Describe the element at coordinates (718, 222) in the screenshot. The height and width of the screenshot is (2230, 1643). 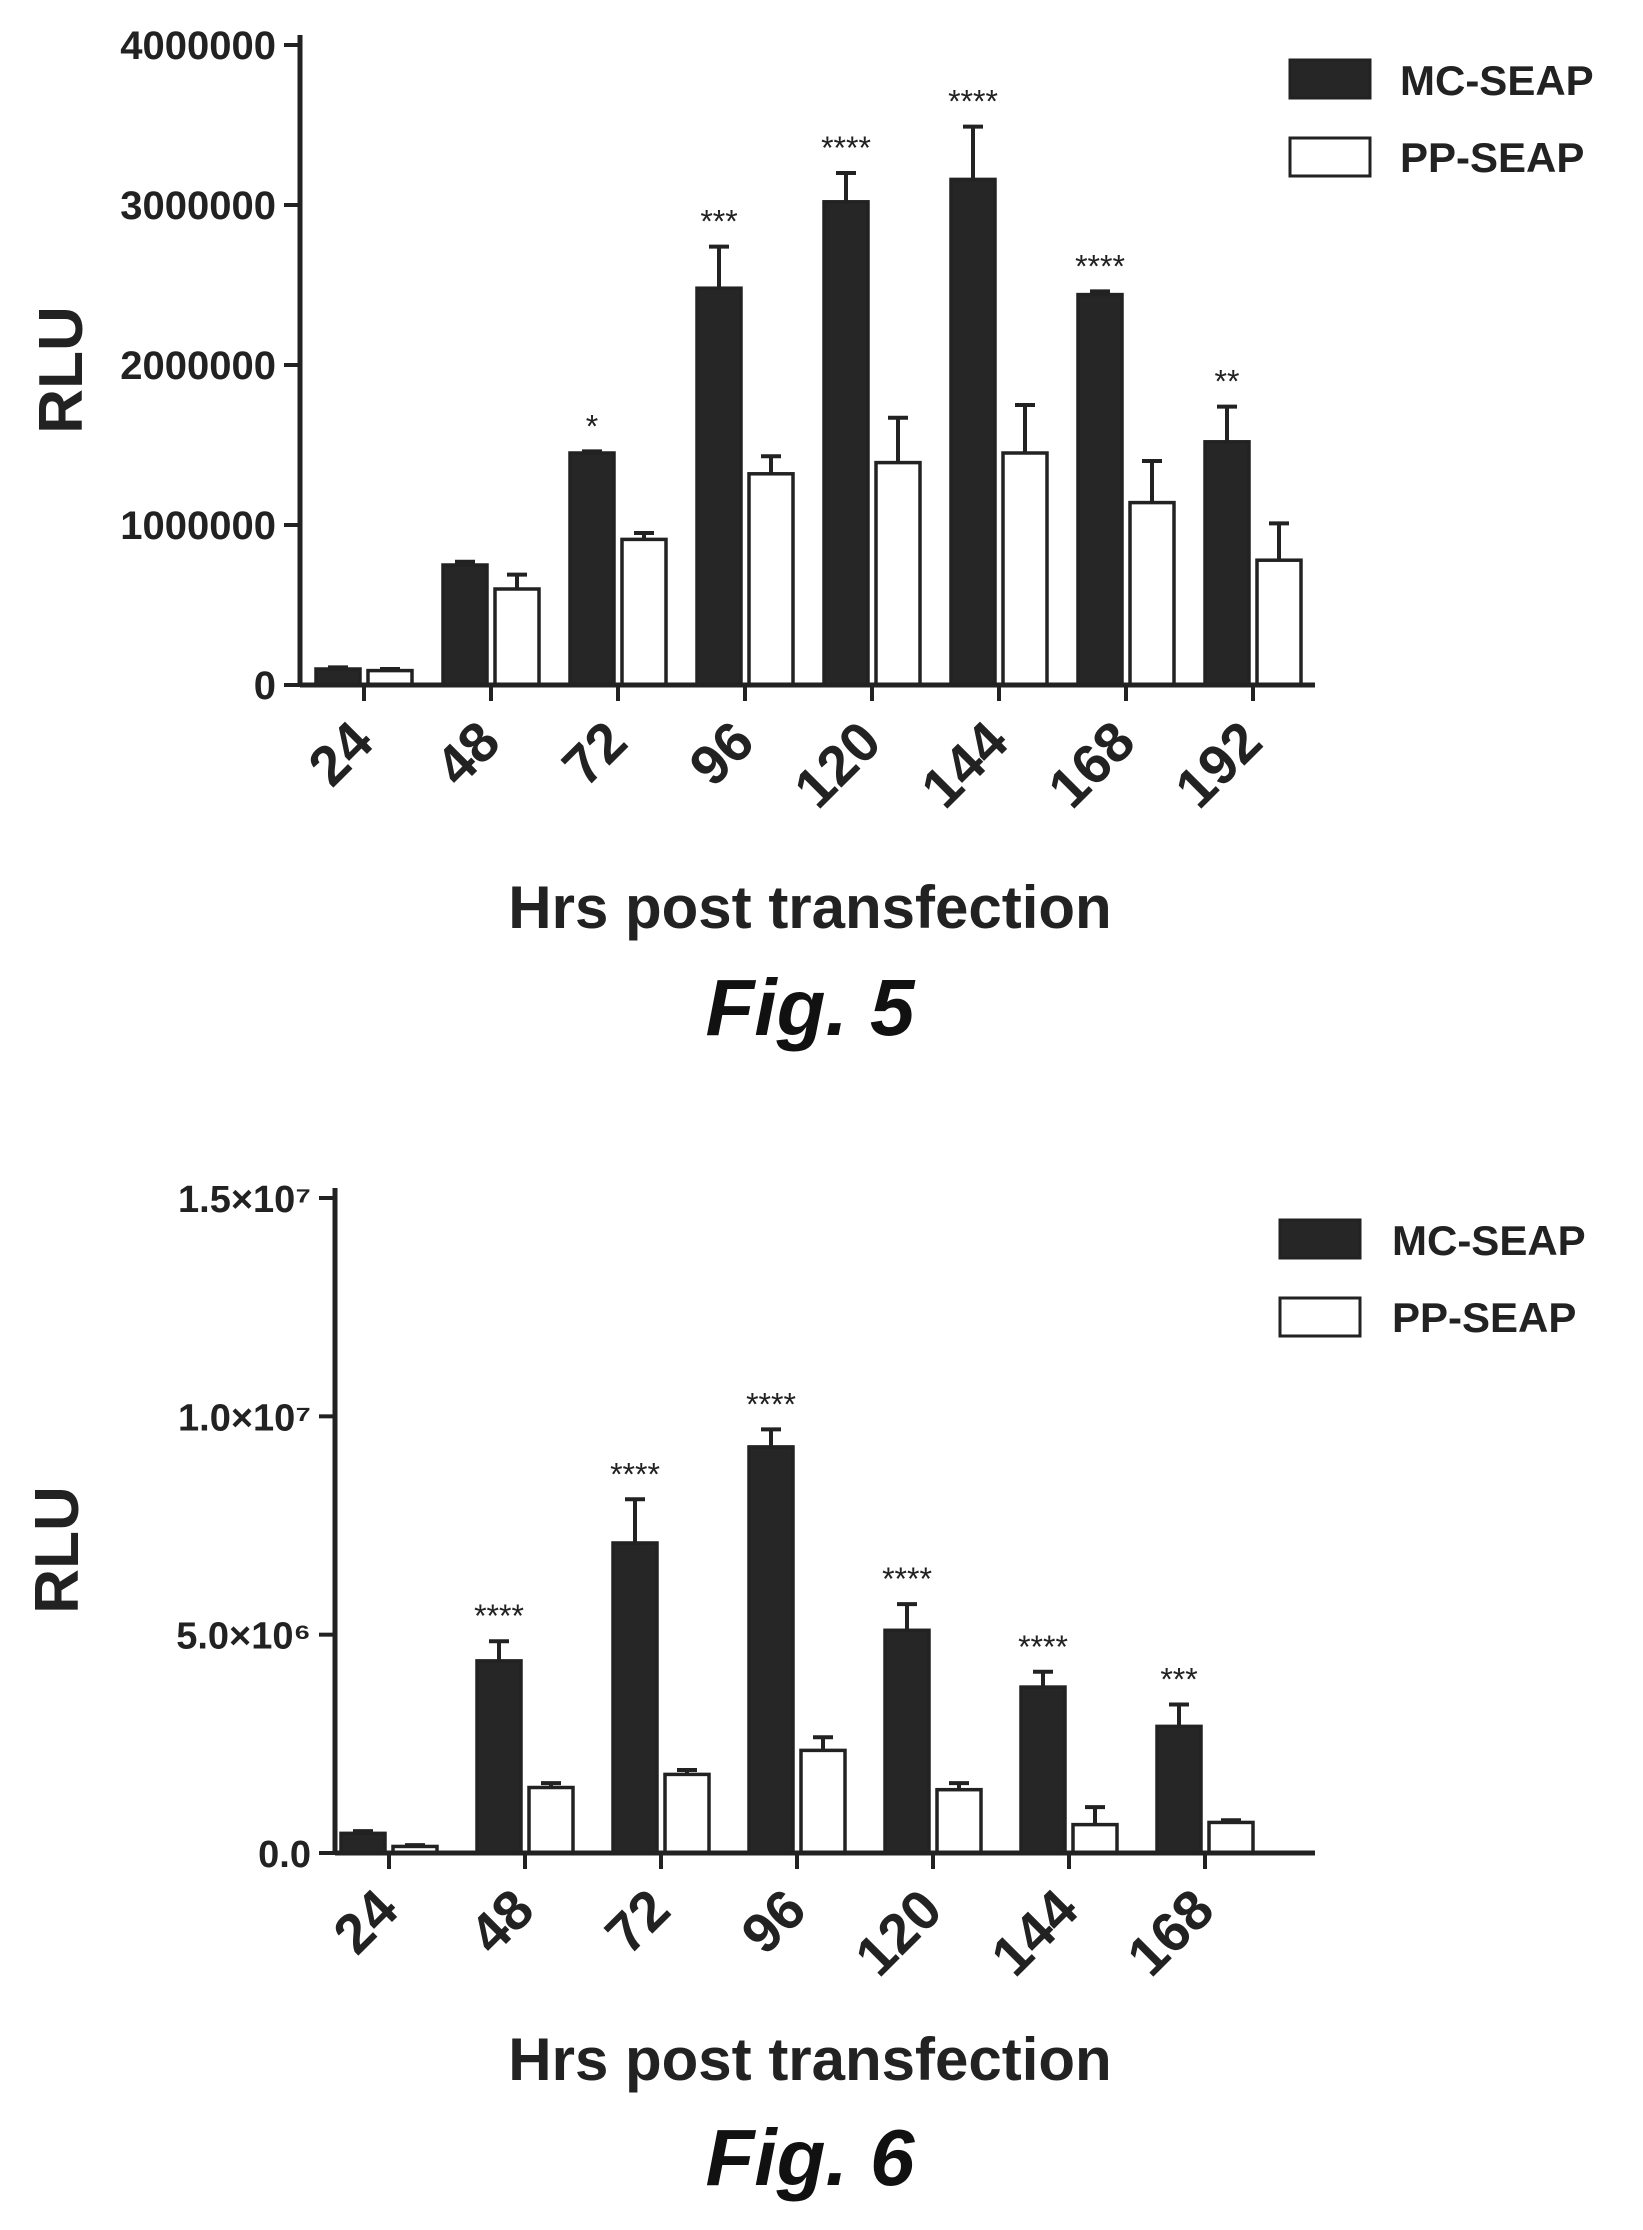
I see `fig5-significance-label: ***` at that location.